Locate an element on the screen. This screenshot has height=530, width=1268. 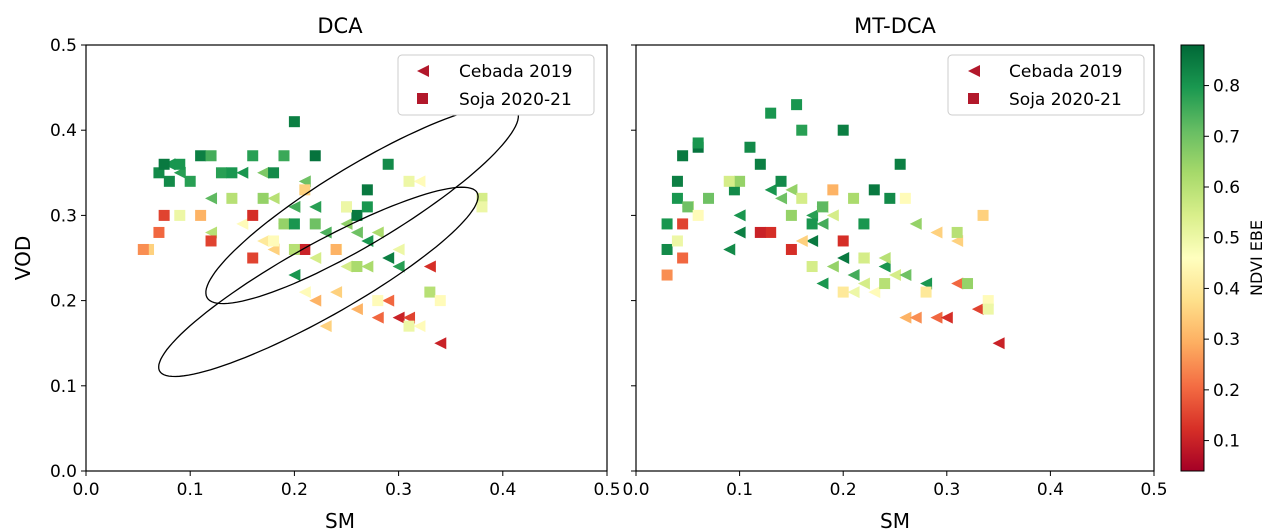
dca-legend-label-cebada: Cebada 2019 is located at coordinates (515, 72).